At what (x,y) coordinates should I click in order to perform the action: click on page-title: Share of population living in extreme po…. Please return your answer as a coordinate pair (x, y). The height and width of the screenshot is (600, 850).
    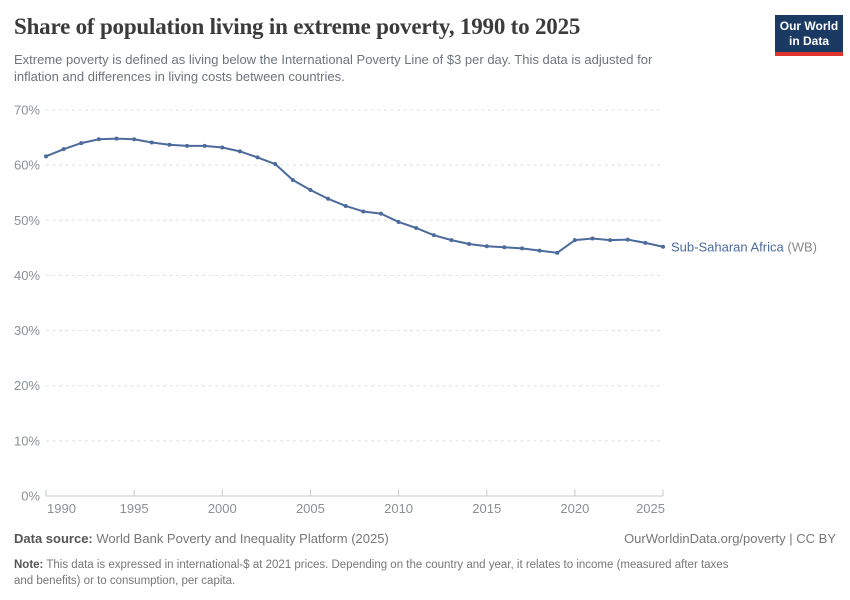
    Looking at the image, I should click on (297, 26).